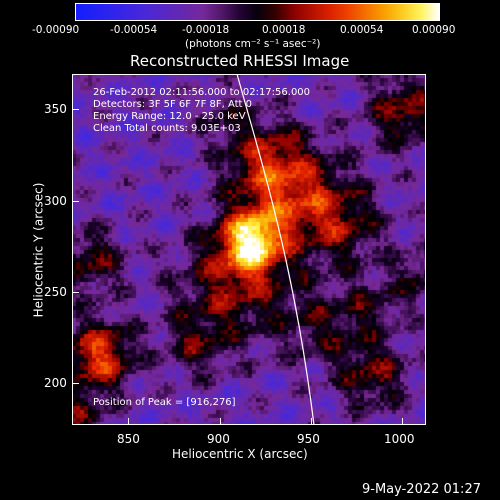 This screenshot has width=500, height=500. I want to click on colorbar-tick-label-0: -0.00090, so click(56, 30).